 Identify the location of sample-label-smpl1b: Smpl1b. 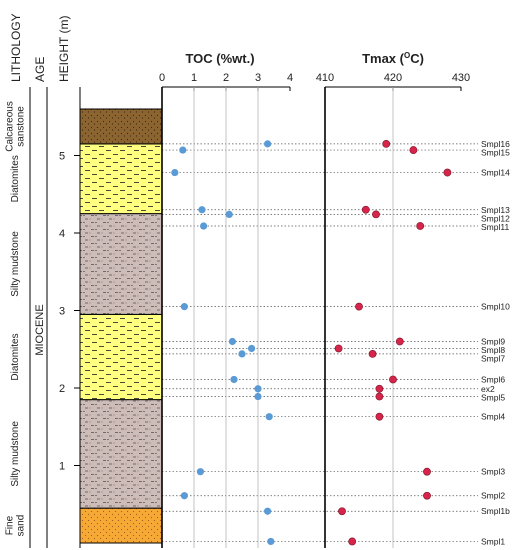
(495, 511).